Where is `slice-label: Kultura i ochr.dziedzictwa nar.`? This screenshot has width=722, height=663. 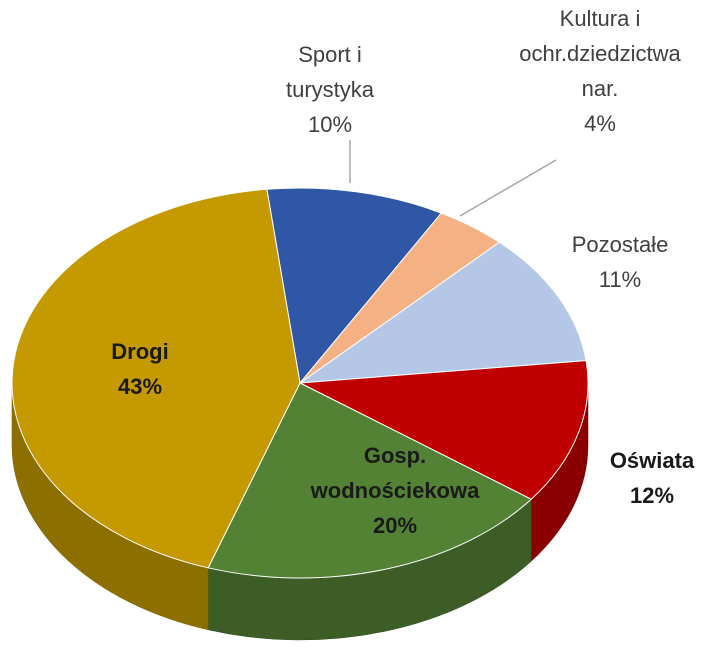
slice-label: Kultura i ochr.dziedzictwa nar. is located at coordinates (600, 53).